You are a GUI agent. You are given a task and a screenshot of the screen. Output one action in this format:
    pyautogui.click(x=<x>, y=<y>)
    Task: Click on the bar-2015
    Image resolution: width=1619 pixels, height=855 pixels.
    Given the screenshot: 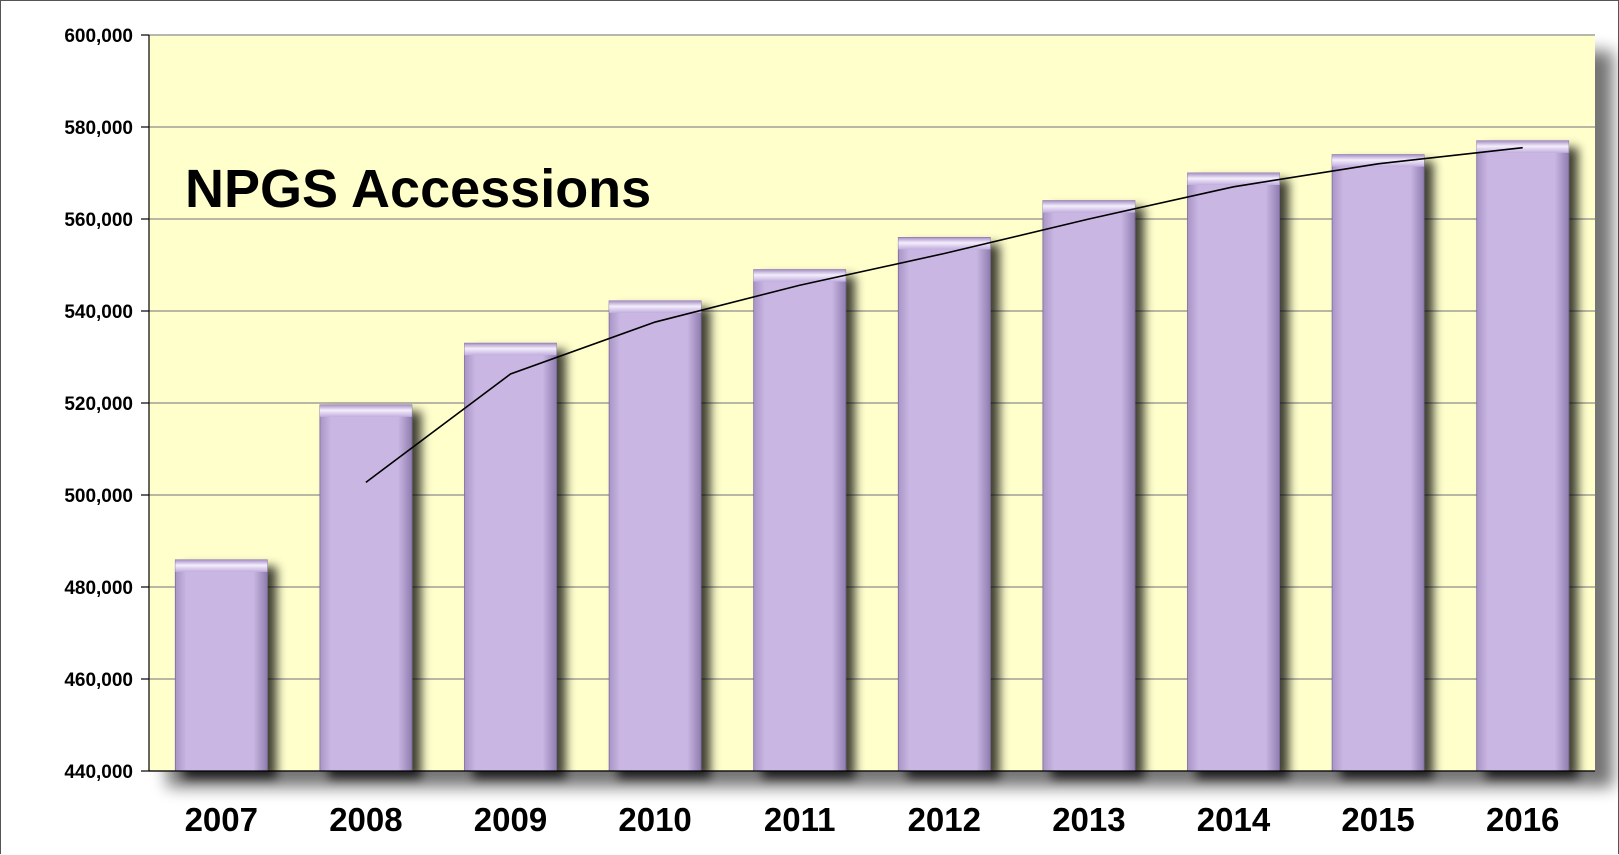 What is the action you would take?
    pyautogui.click(x=1378, y=463)
    